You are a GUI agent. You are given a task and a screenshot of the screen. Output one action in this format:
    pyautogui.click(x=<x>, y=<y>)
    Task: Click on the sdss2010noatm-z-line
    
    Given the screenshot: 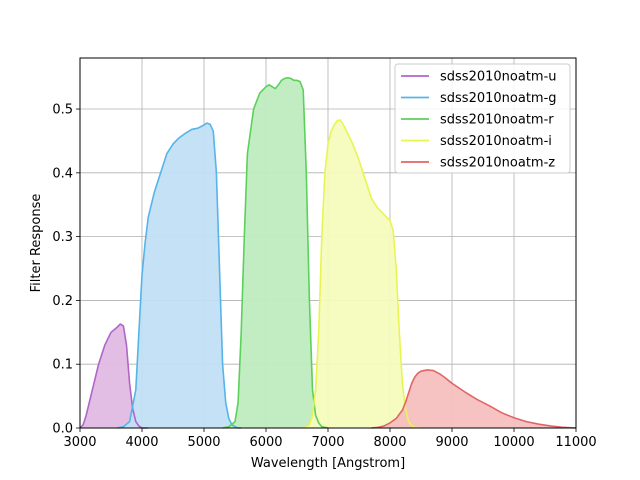 What is the action you would take?
    pyautogui.click(x=474, y=399)
    